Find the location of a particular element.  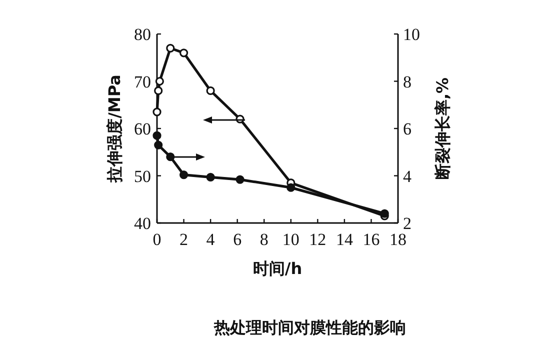

y2-tick-label: 6 is located at coordinates (407, 129).